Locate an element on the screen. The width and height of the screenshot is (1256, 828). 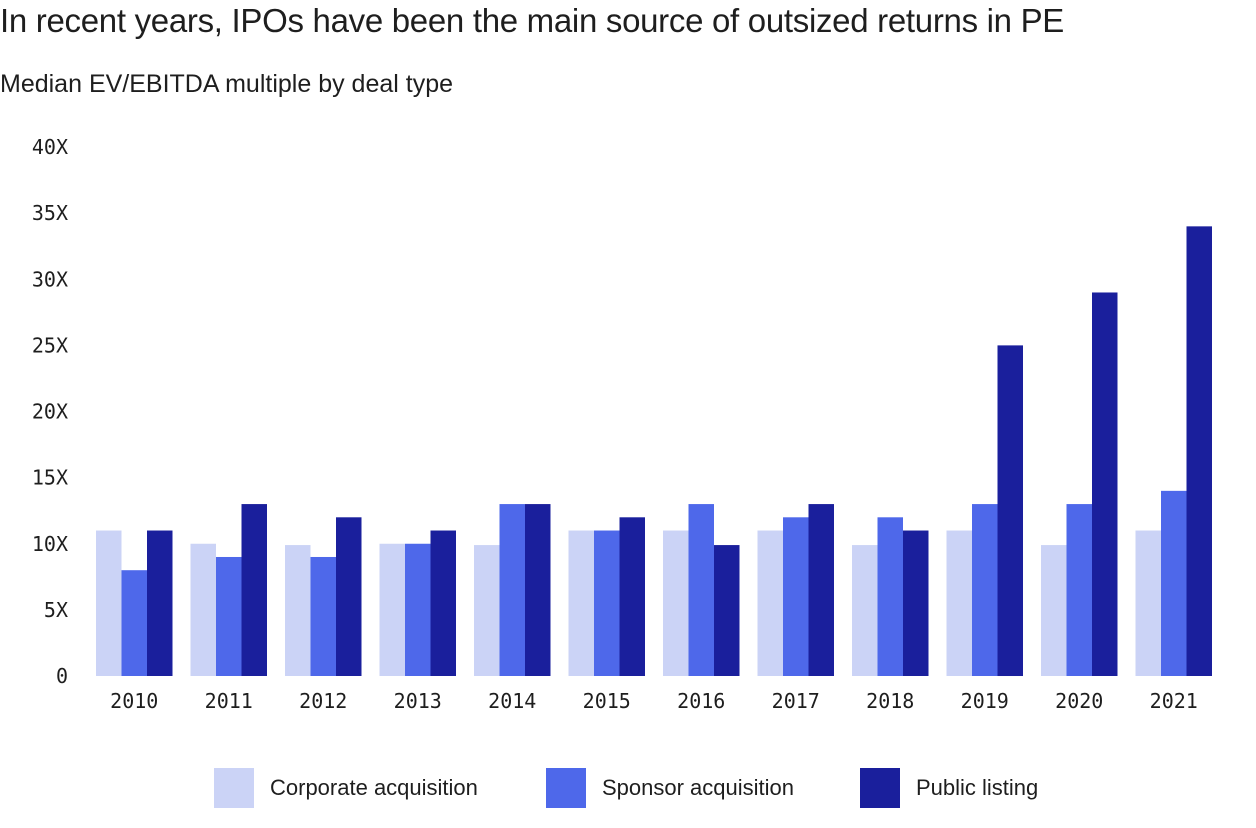
bar-sponsor-acquisition-2013 is located at coordinates (418, 609).